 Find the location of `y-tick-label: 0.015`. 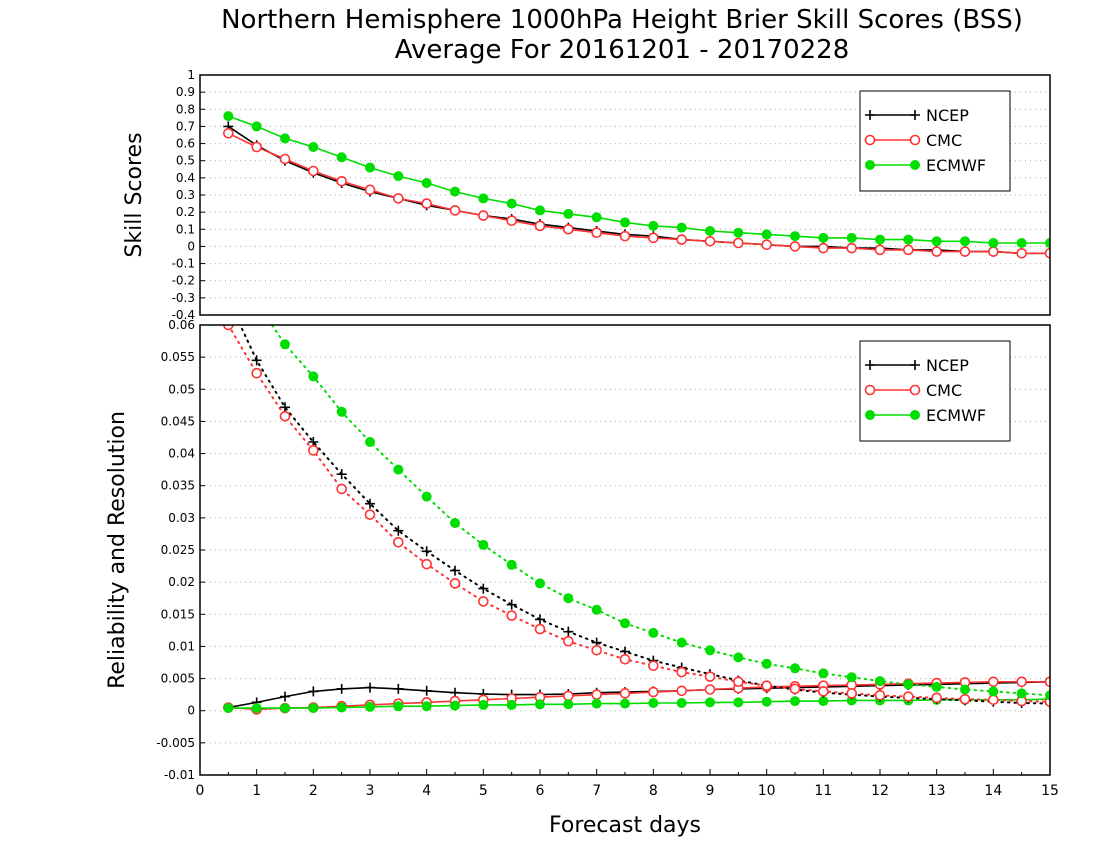

y-tick-label: 0.015 is located at coordinates (178, 614).